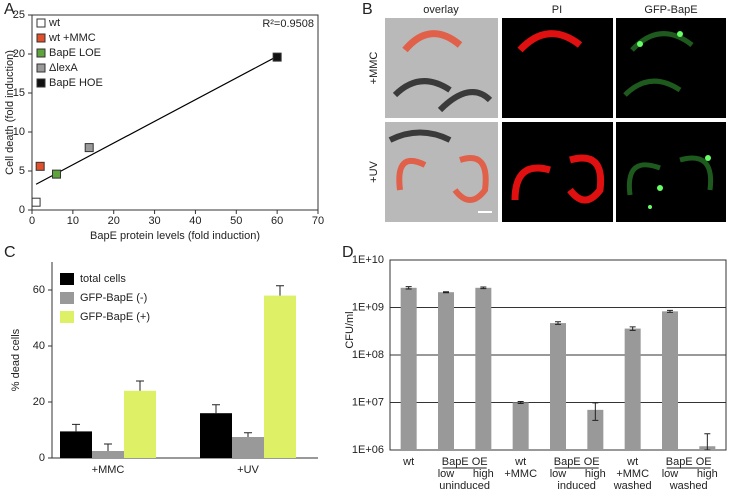  I want to click on y-tick-label: 1E+08, so click(368, 355).